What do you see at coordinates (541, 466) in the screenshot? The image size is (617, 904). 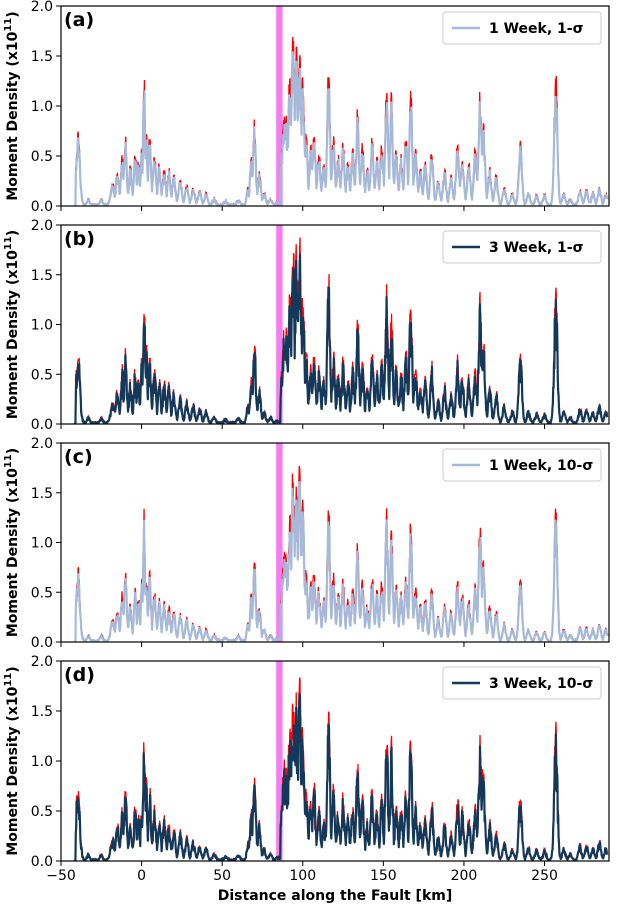 I see `legend-label: 1 Week, 10-σ` at bounding box center [541, 466].